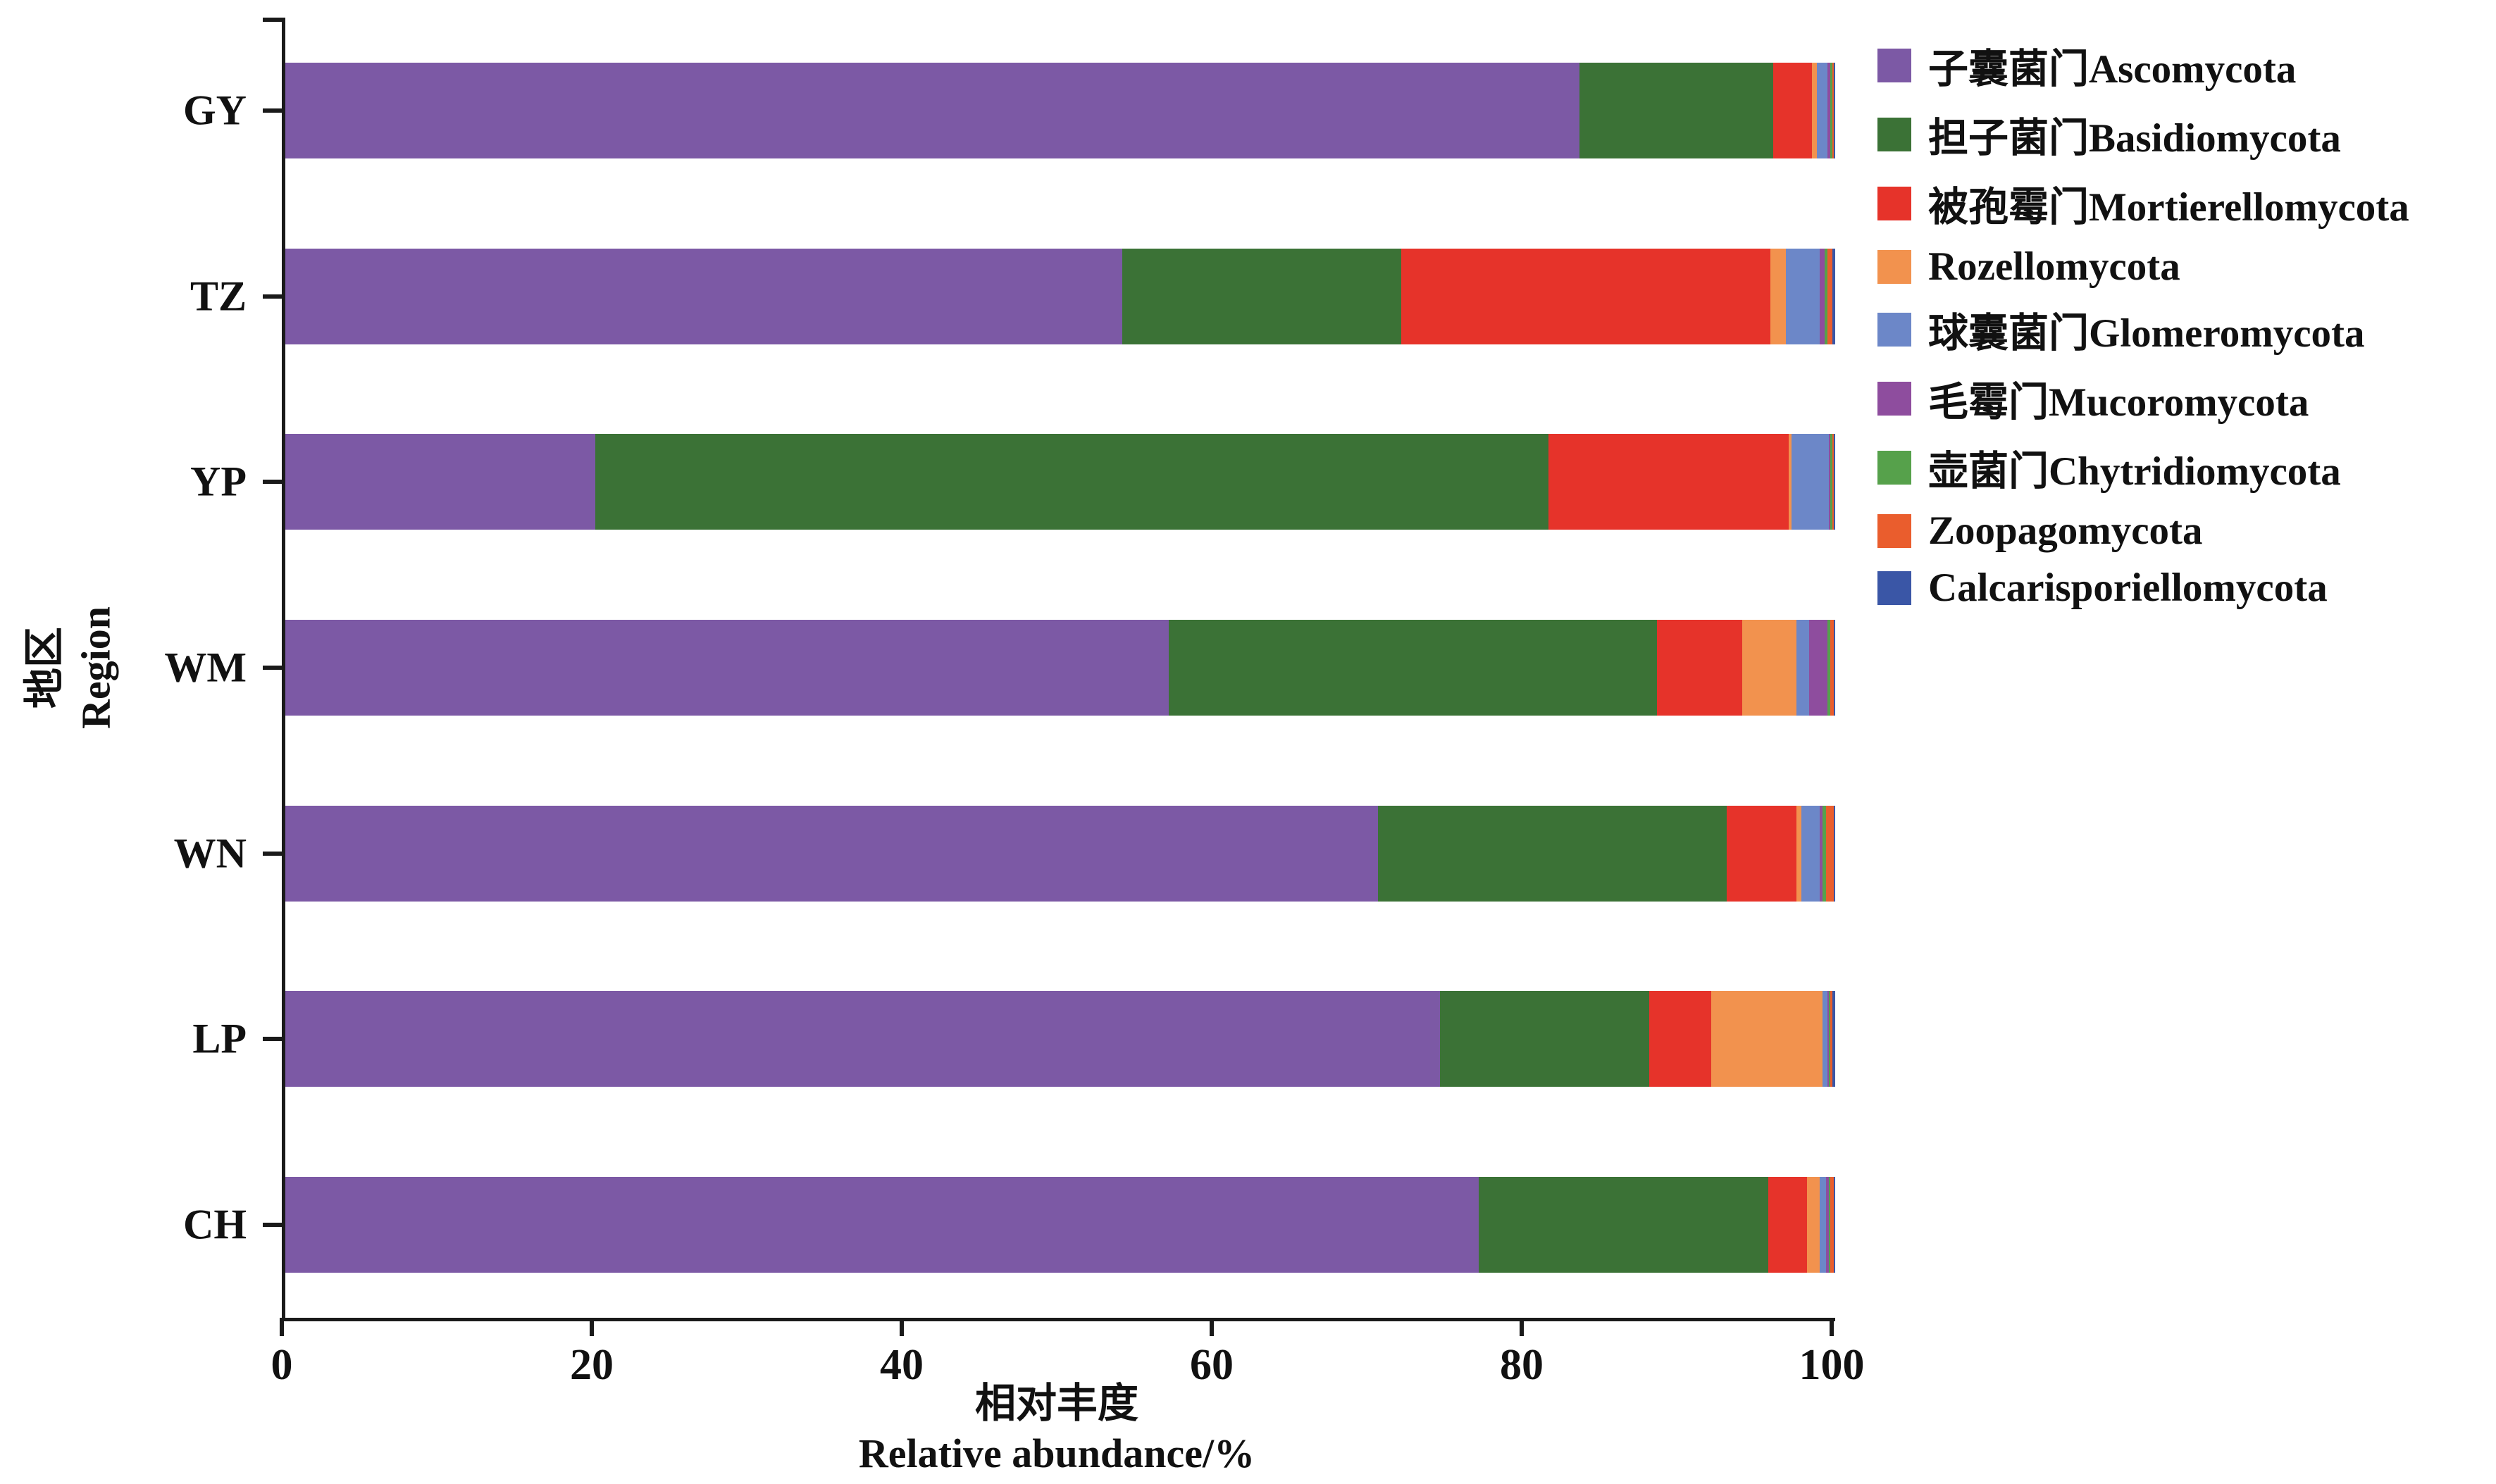 This screenshot has width=2496, height=1484. What do you see at coordinates (1832, 1365) in the screenshot?
I see `x-tick-label: 100` at bounding box center [1832, 1365].